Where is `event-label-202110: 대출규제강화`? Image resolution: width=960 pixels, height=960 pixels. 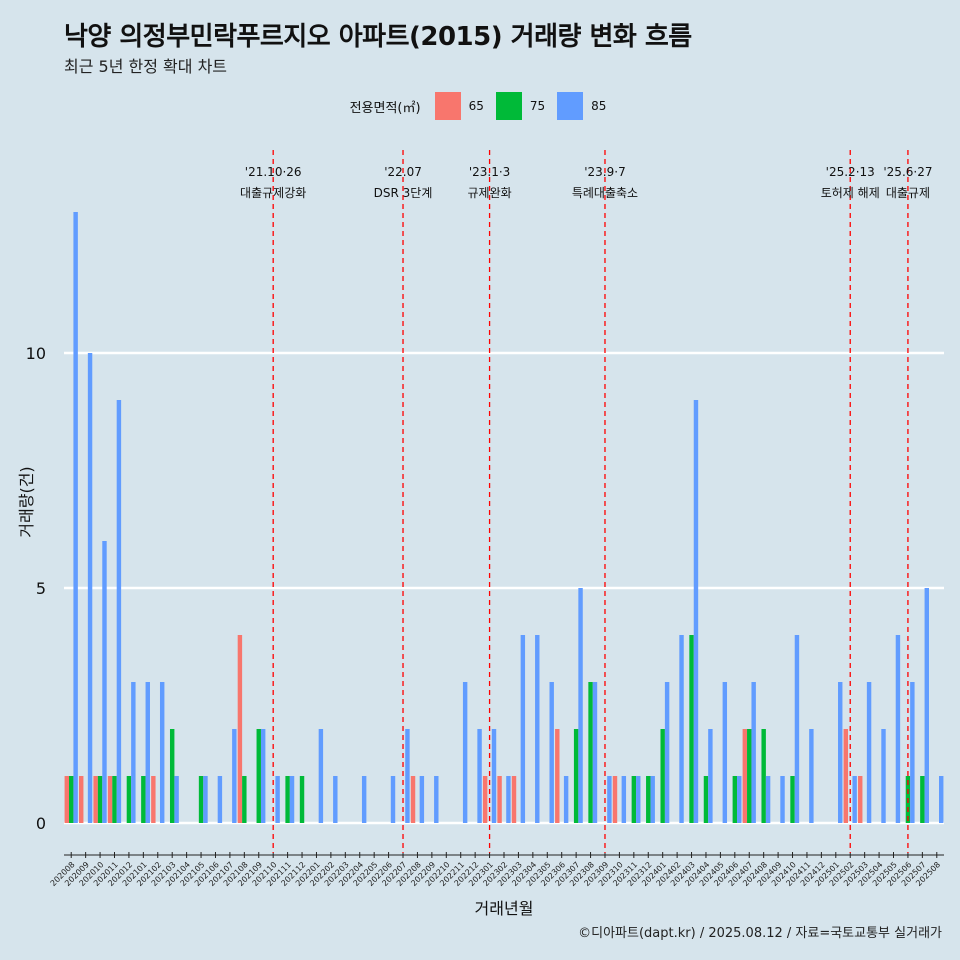
event-label-202110: 대출규제강화 is located at coordinates (273, 193).